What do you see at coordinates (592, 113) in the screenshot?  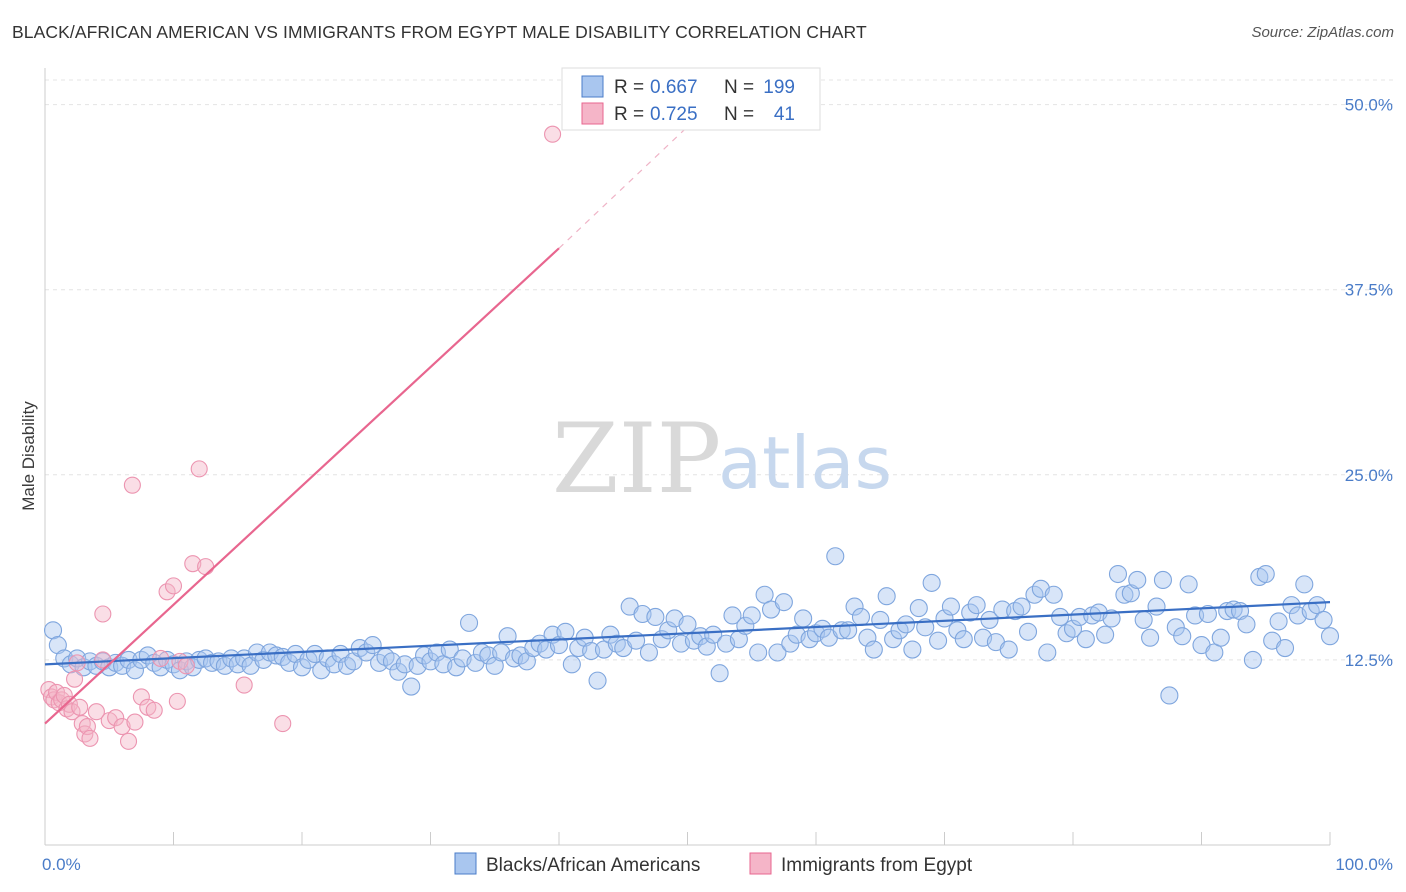 I see `legend-swatch-pink` at bounding box center [592, 113].